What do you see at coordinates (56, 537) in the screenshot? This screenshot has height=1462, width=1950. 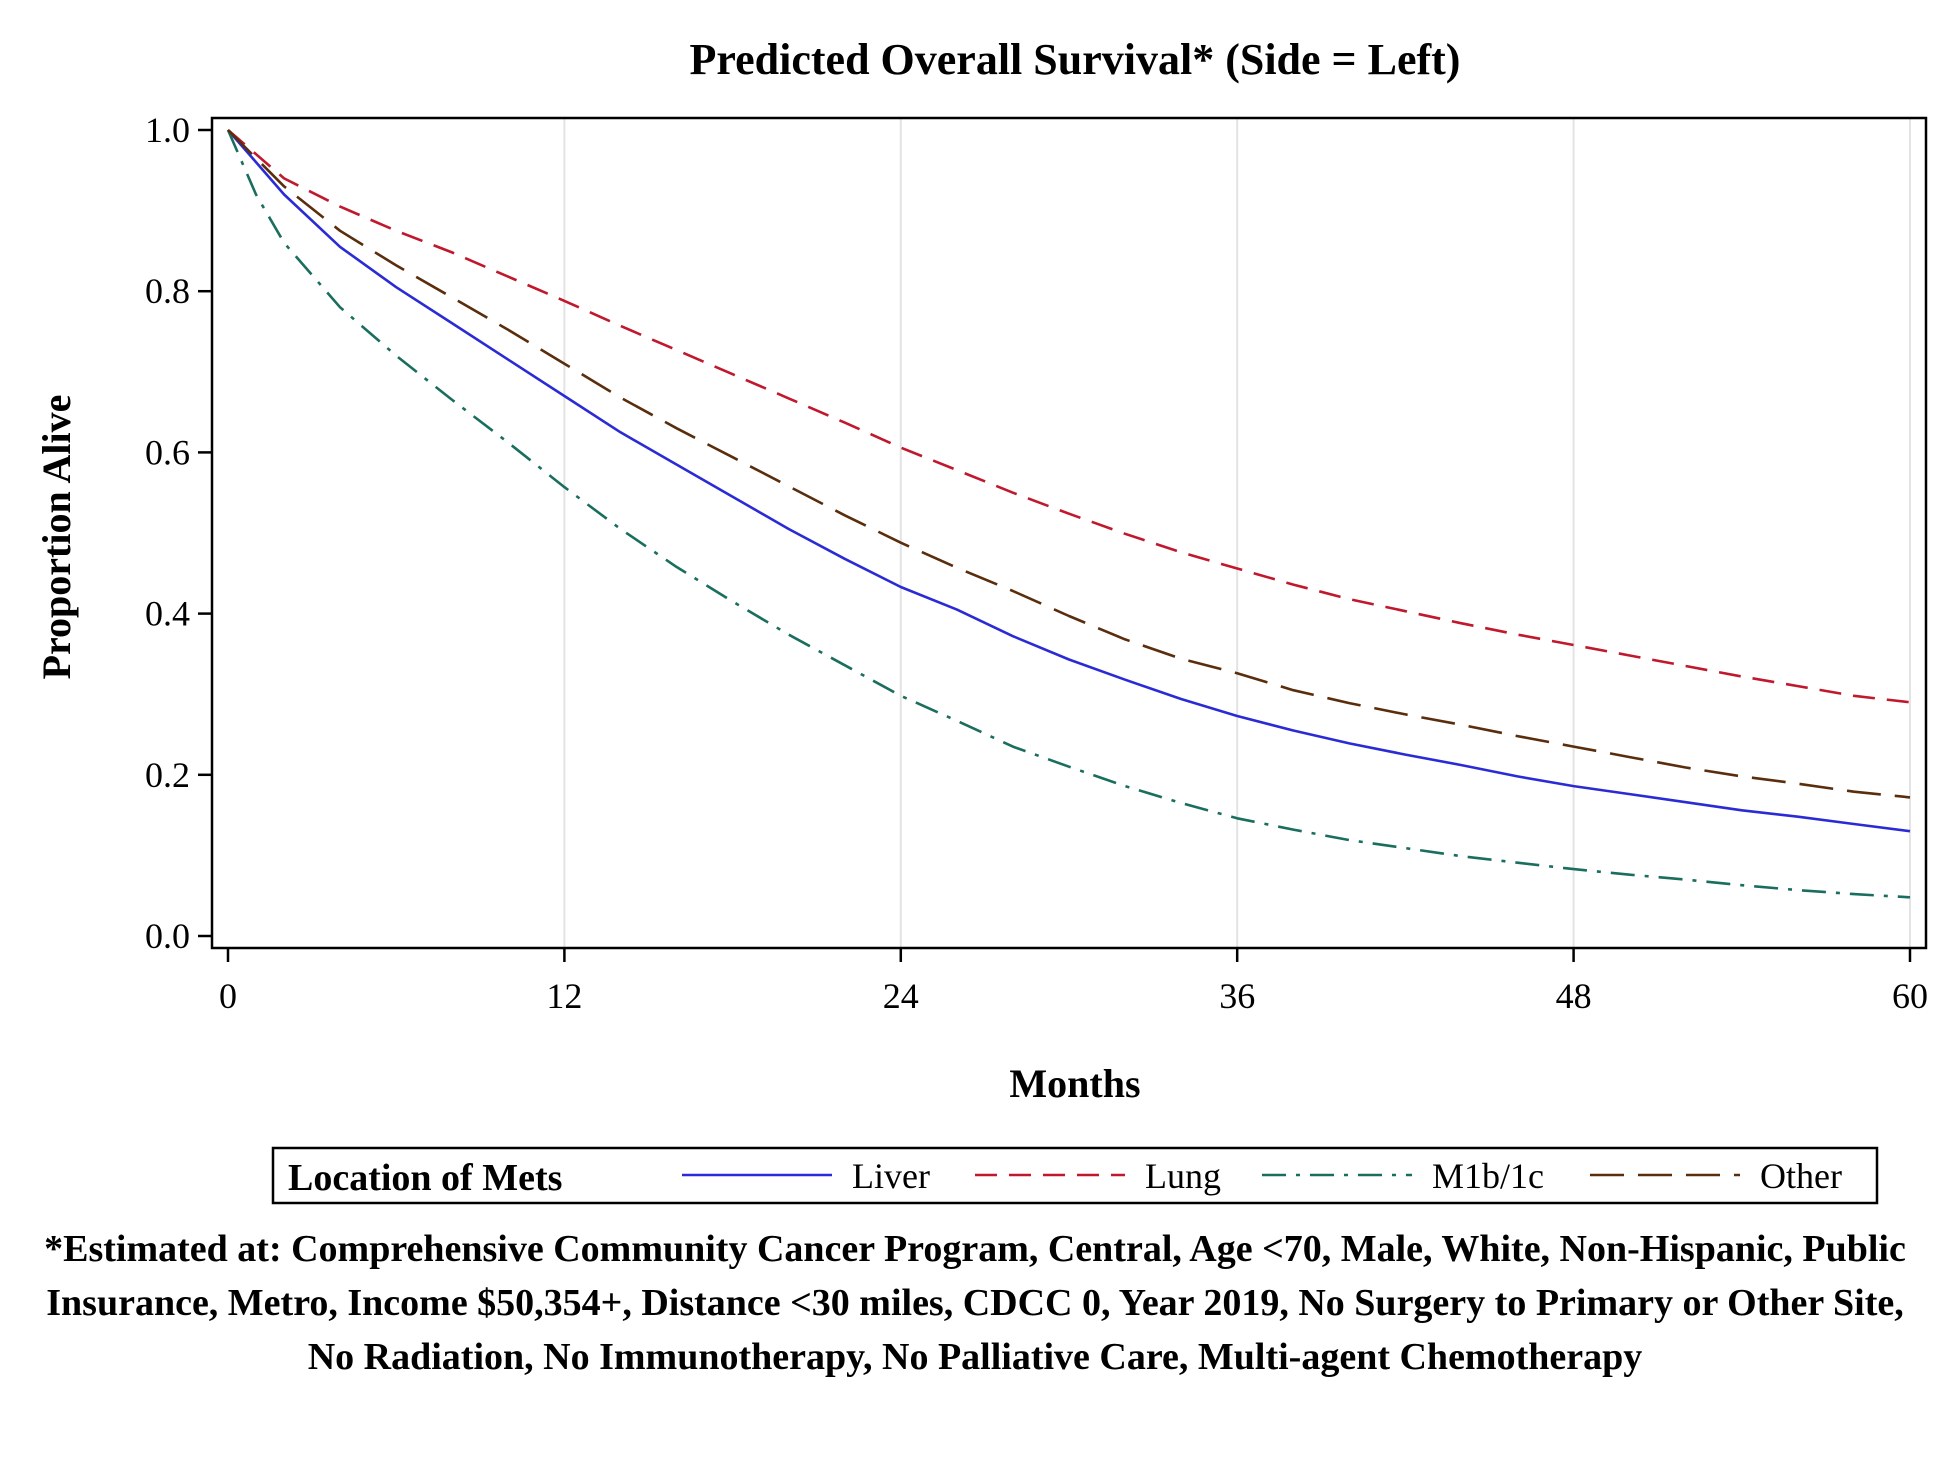 I see `y-axis-label: Proportion Alive` at bounding box center [56, 537].